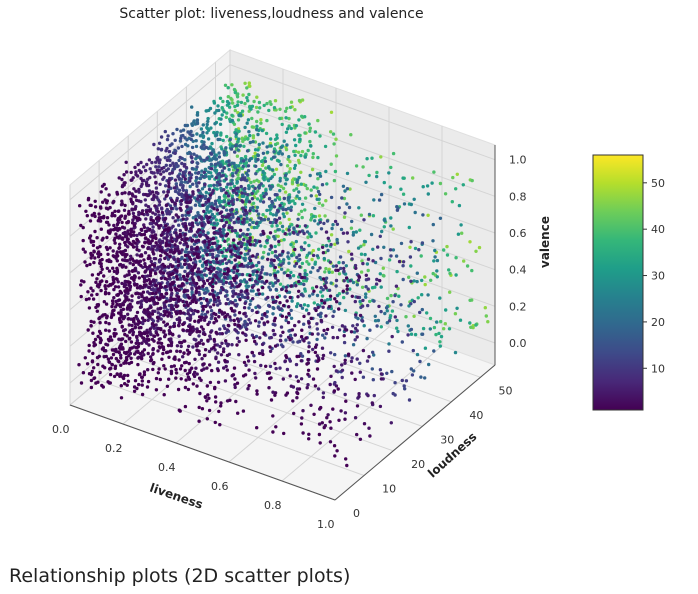  Describe the element at coordinates (505, 390) in the screenshot. I see `y-tick-label: 50` at that location.